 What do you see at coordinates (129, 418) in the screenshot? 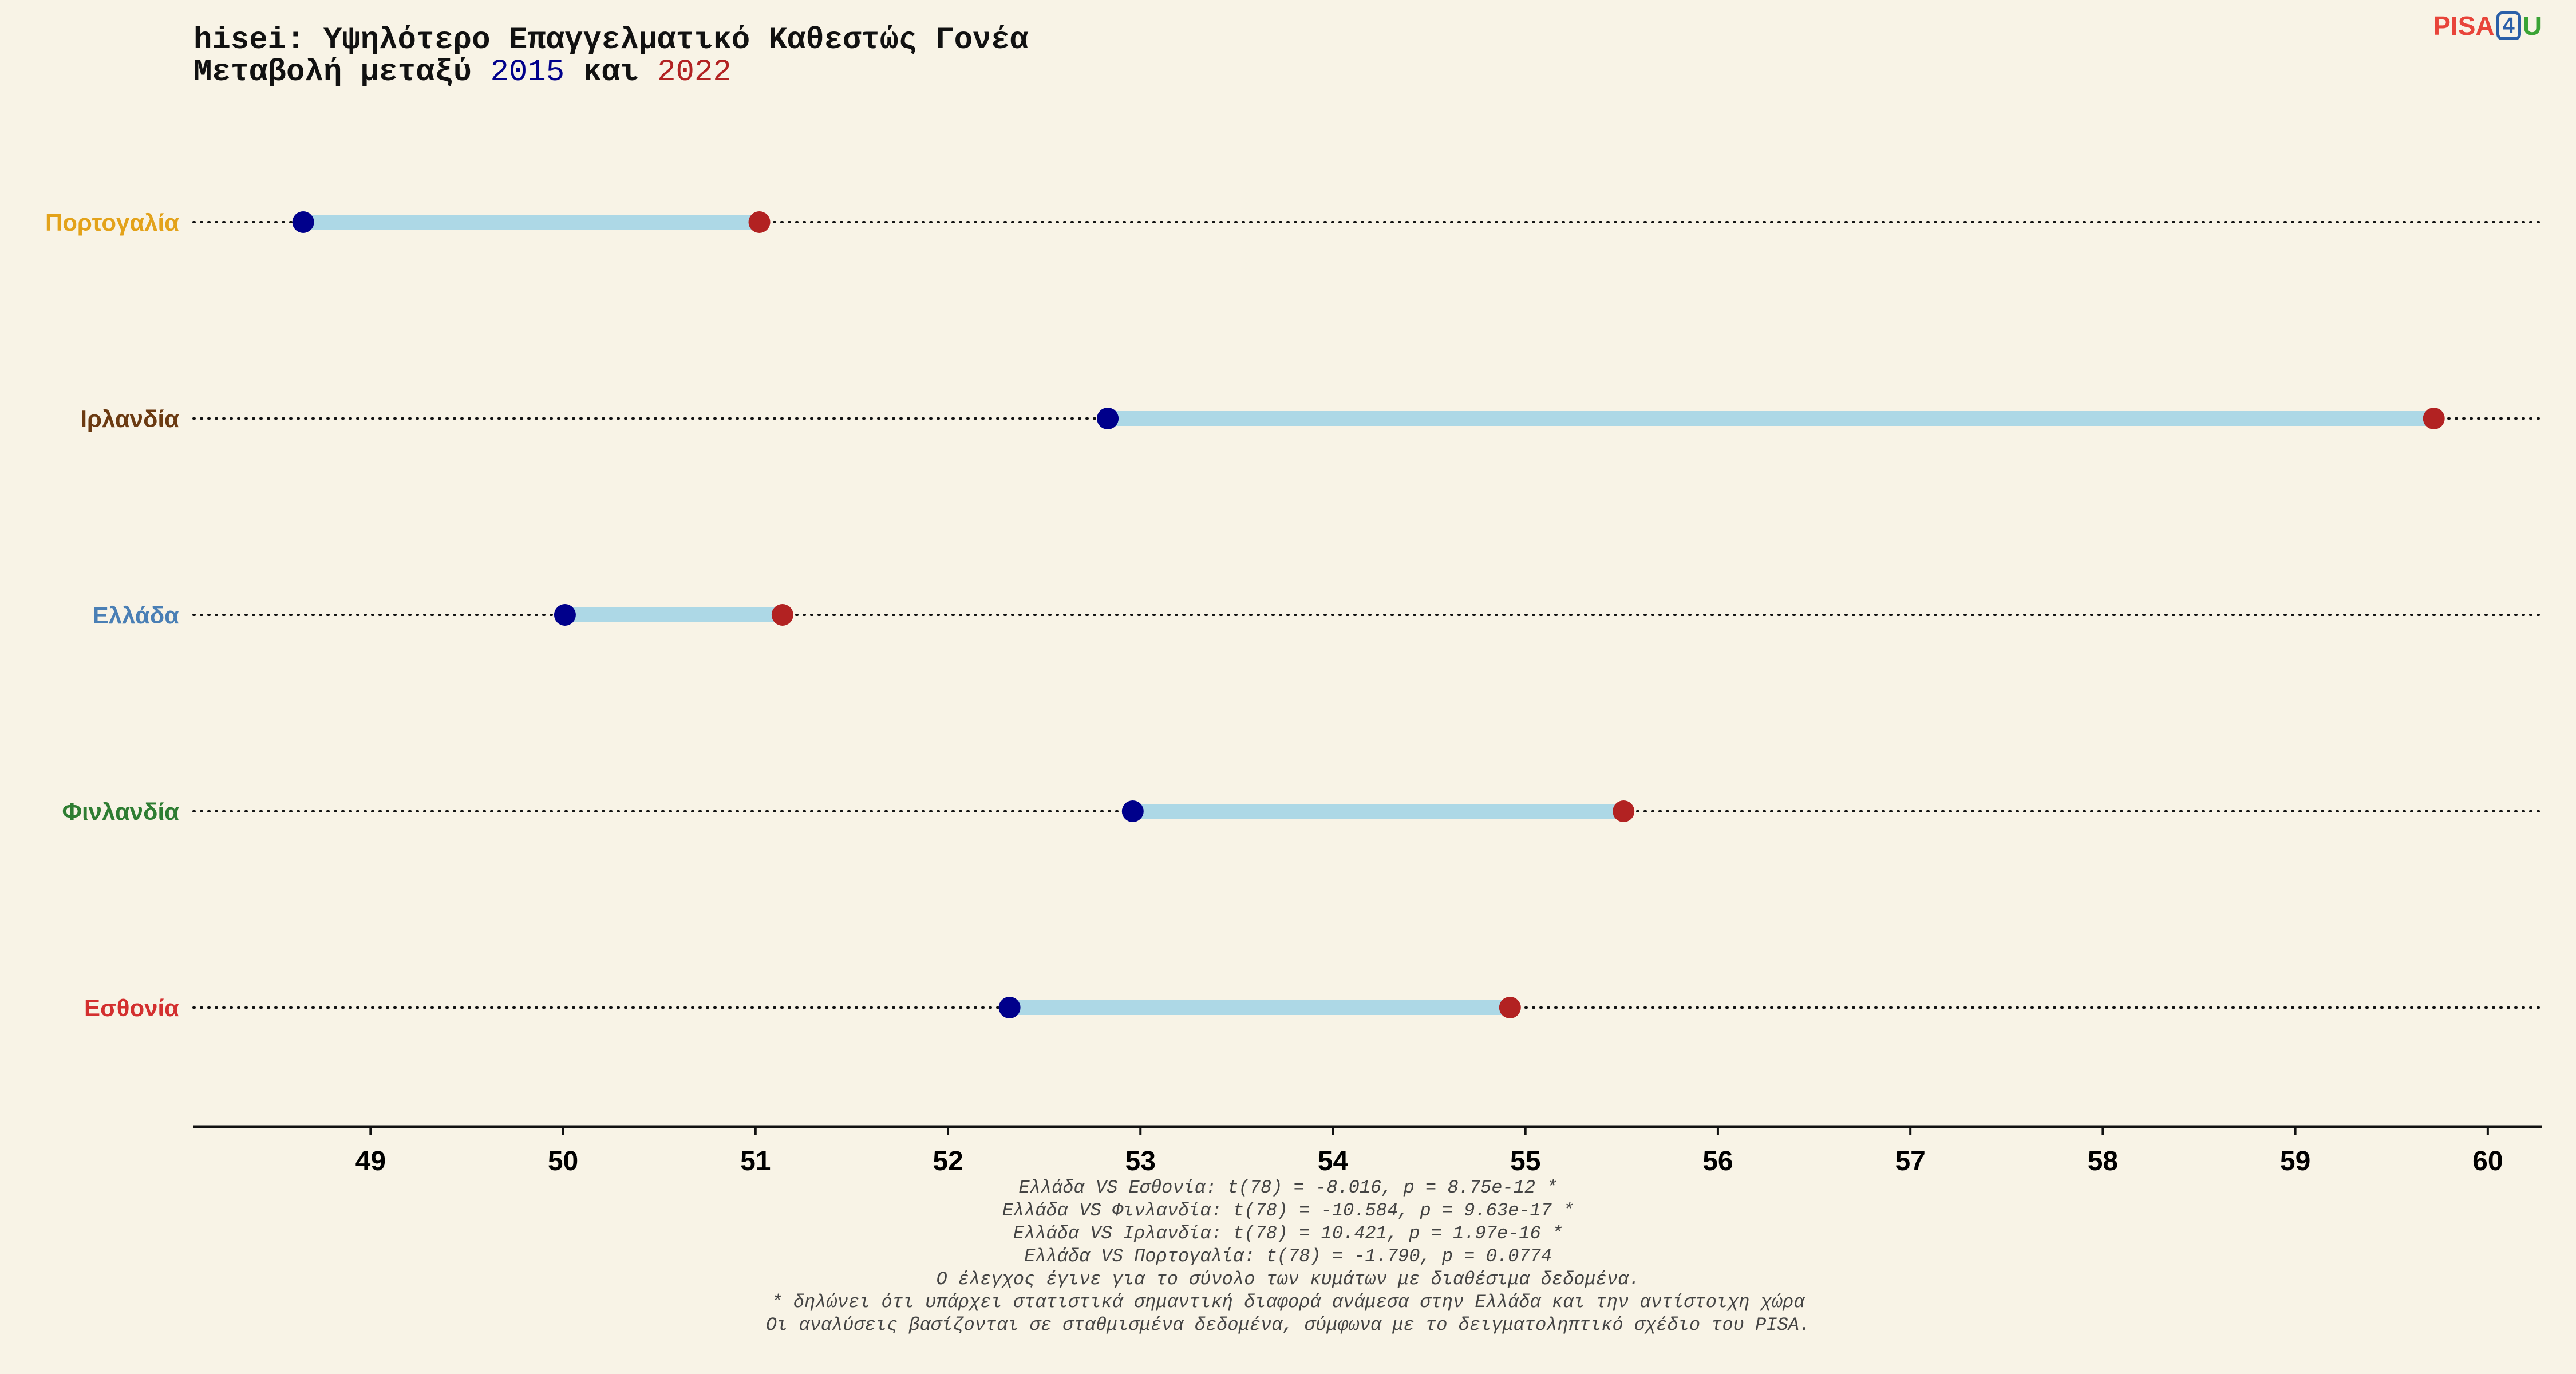
I see `country-label: Ιρλανδία` at bounding box center [129, 418].